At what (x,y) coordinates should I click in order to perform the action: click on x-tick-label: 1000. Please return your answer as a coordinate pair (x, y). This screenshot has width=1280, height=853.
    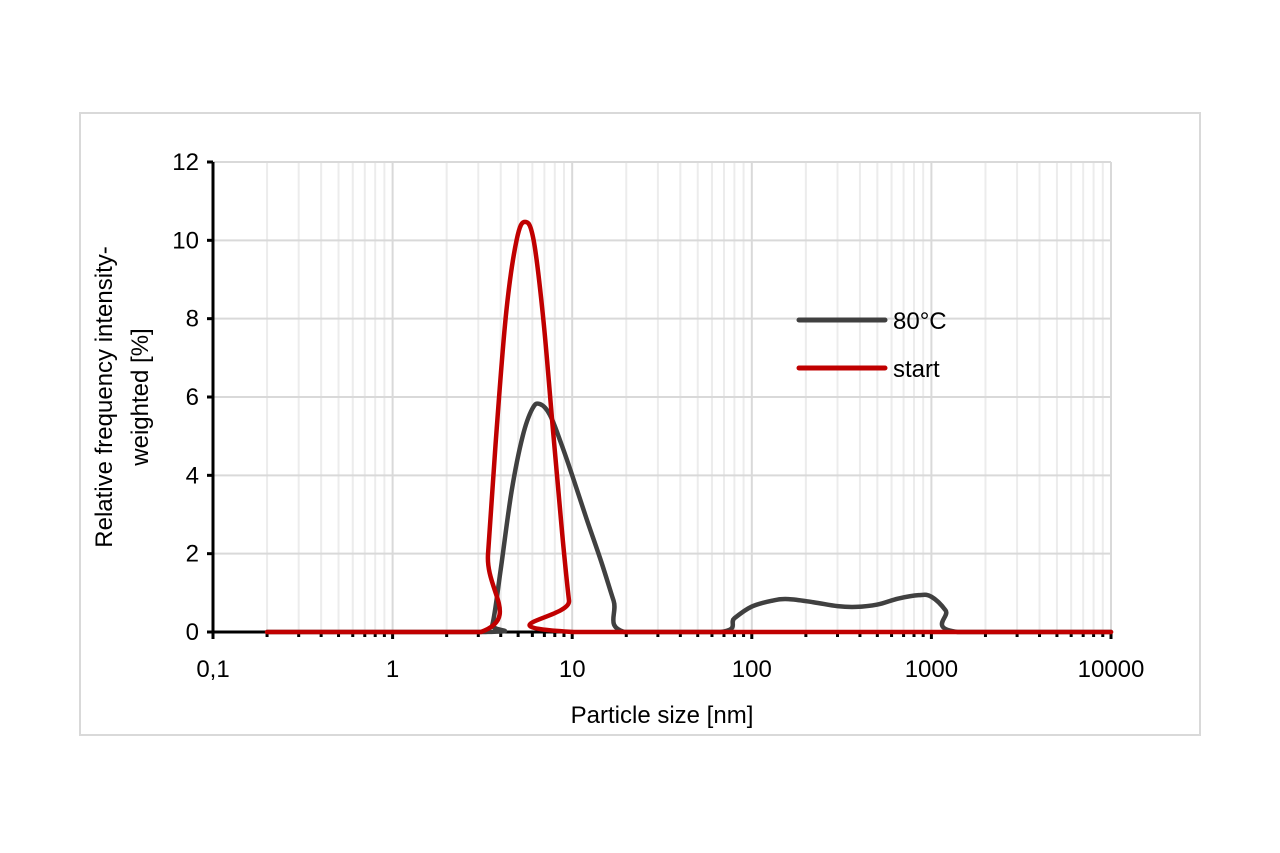
    Looking at the image, I should click on (931, 669).